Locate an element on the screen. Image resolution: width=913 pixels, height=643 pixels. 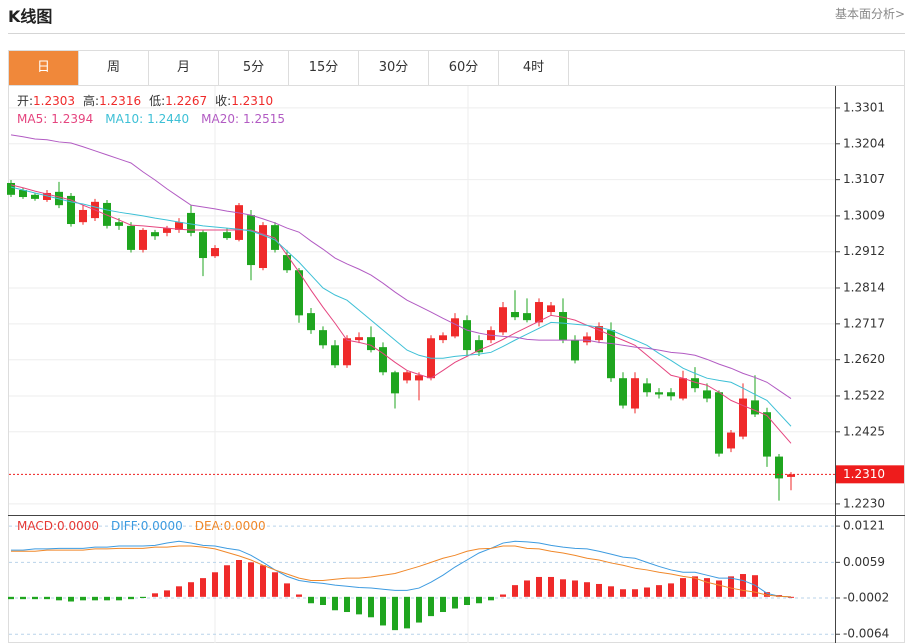
info-label: 收: is located at coordinates (223, 101).